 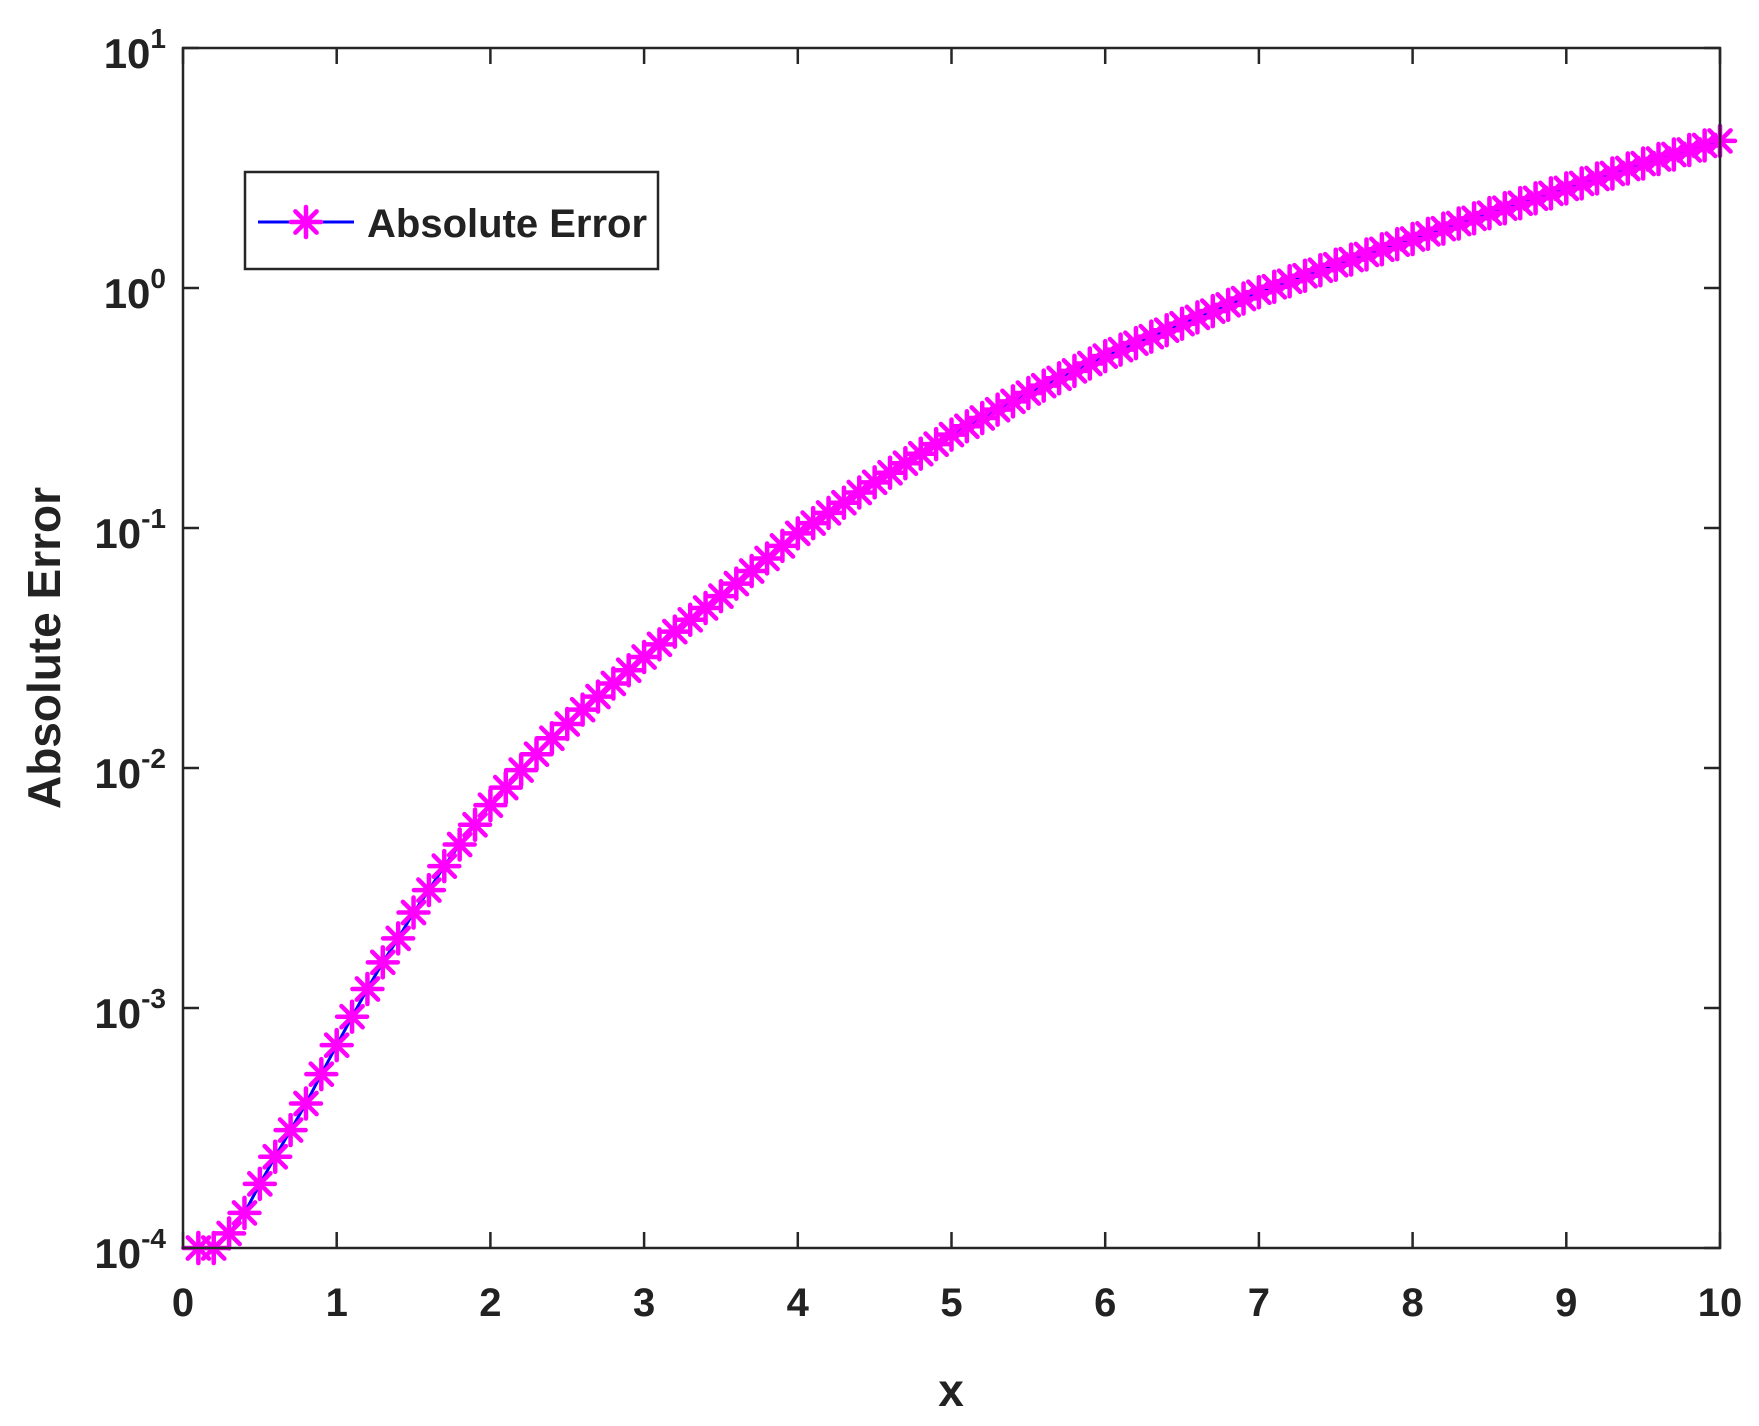 I want to click on x-tick-label: 6, so click(x=1105, y=1303).